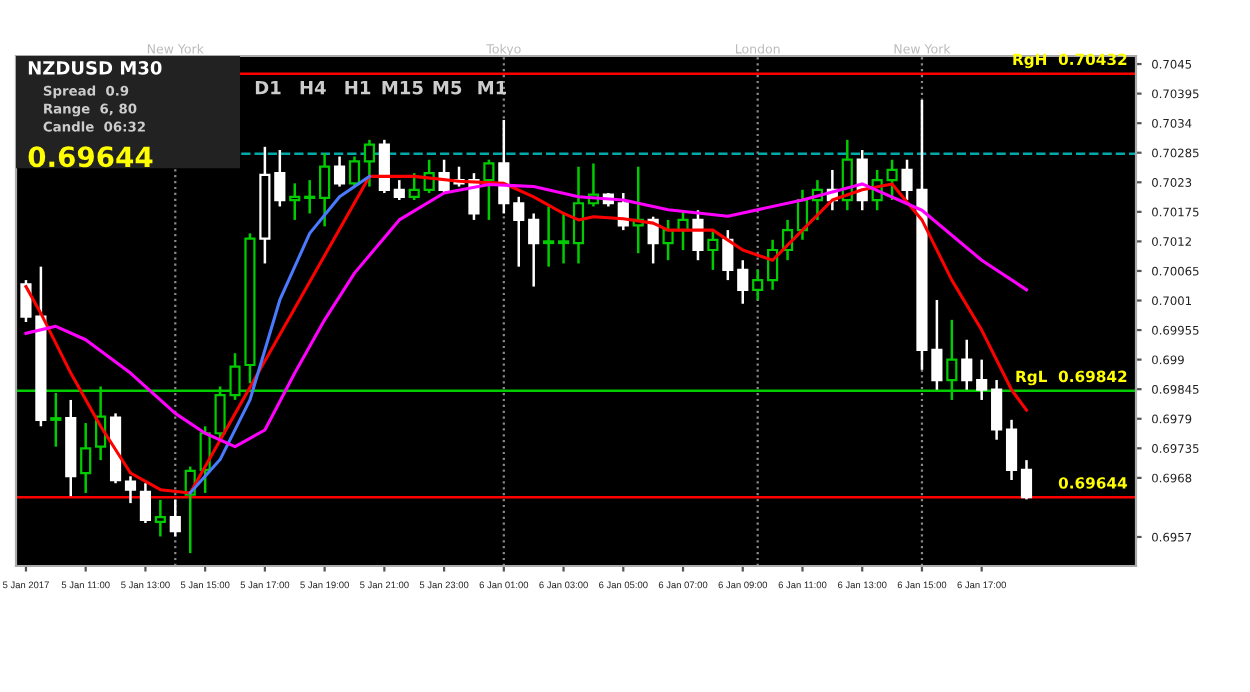 This screenshot has height=692, width=1250. I want to click on annotation: D1, so click(268, 88).